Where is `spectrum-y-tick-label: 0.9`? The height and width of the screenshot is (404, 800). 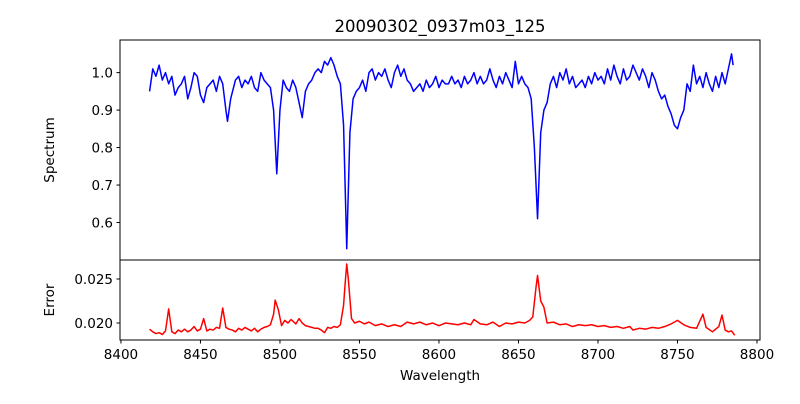
spectrum-y-tick-label: 0.9 is located at coordinates (102, 111).